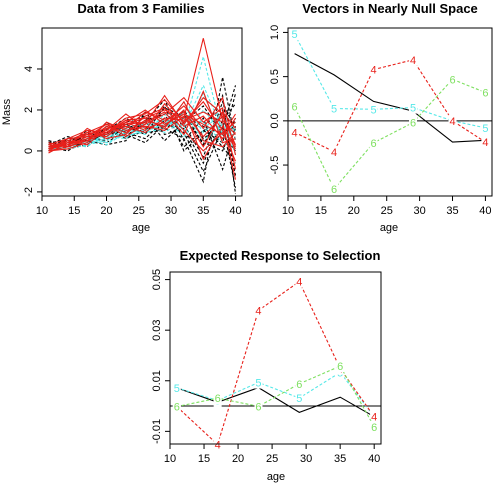  I want to click on y-tick-label: 0, so click(29, 151).